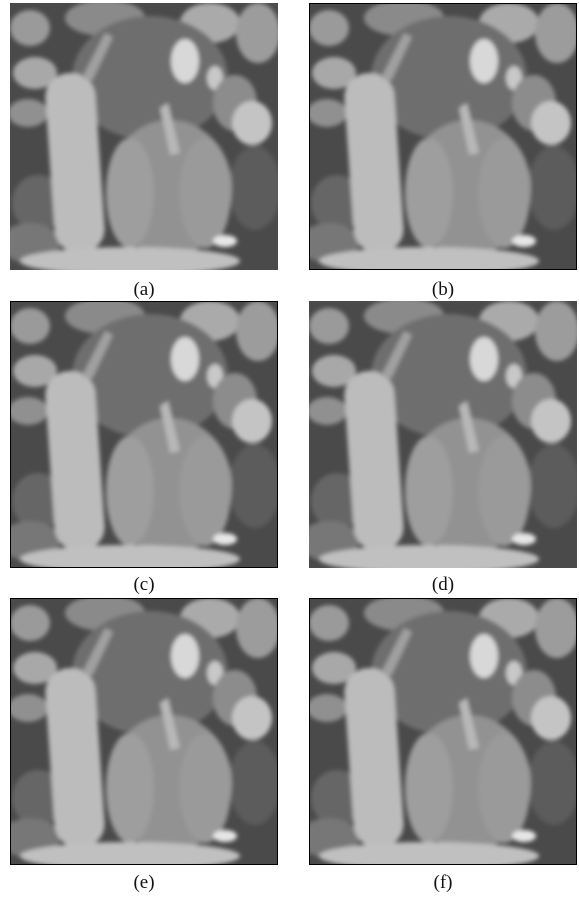 The width and height of the screenshot is (579, 900). What do you see at coordinates (144, 882) in the screenshot?
I see `caption: (e)` at bounding box center [144, 882].